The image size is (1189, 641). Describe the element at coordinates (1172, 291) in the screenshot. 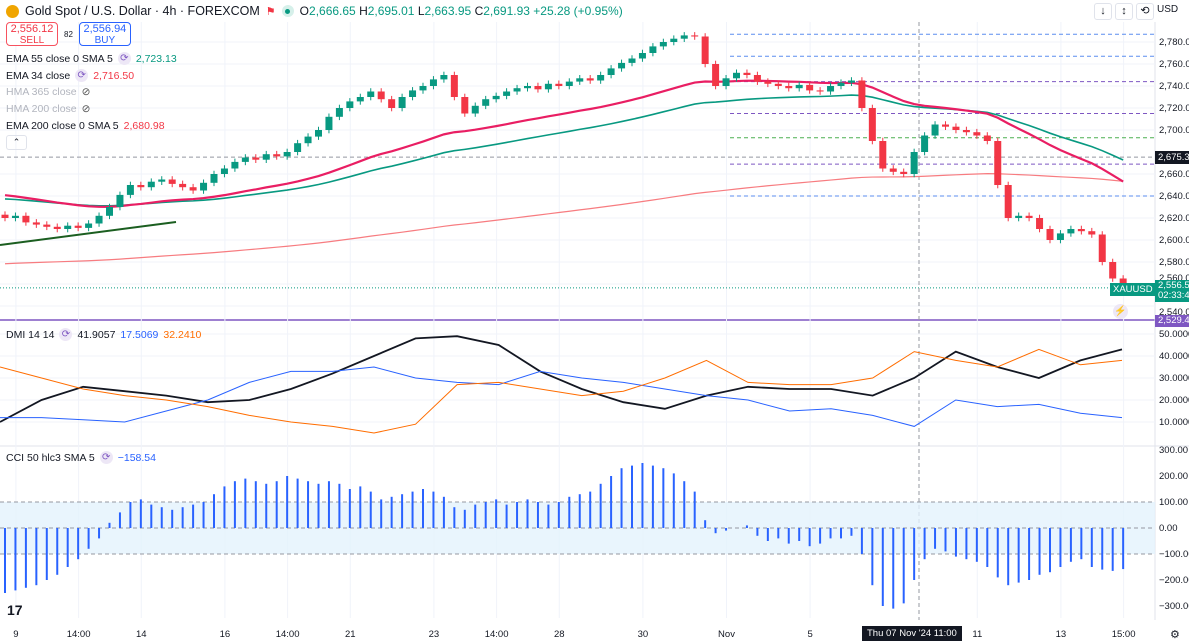

I see `last-price-tag: 2,556.5 02:33:4` at that location.